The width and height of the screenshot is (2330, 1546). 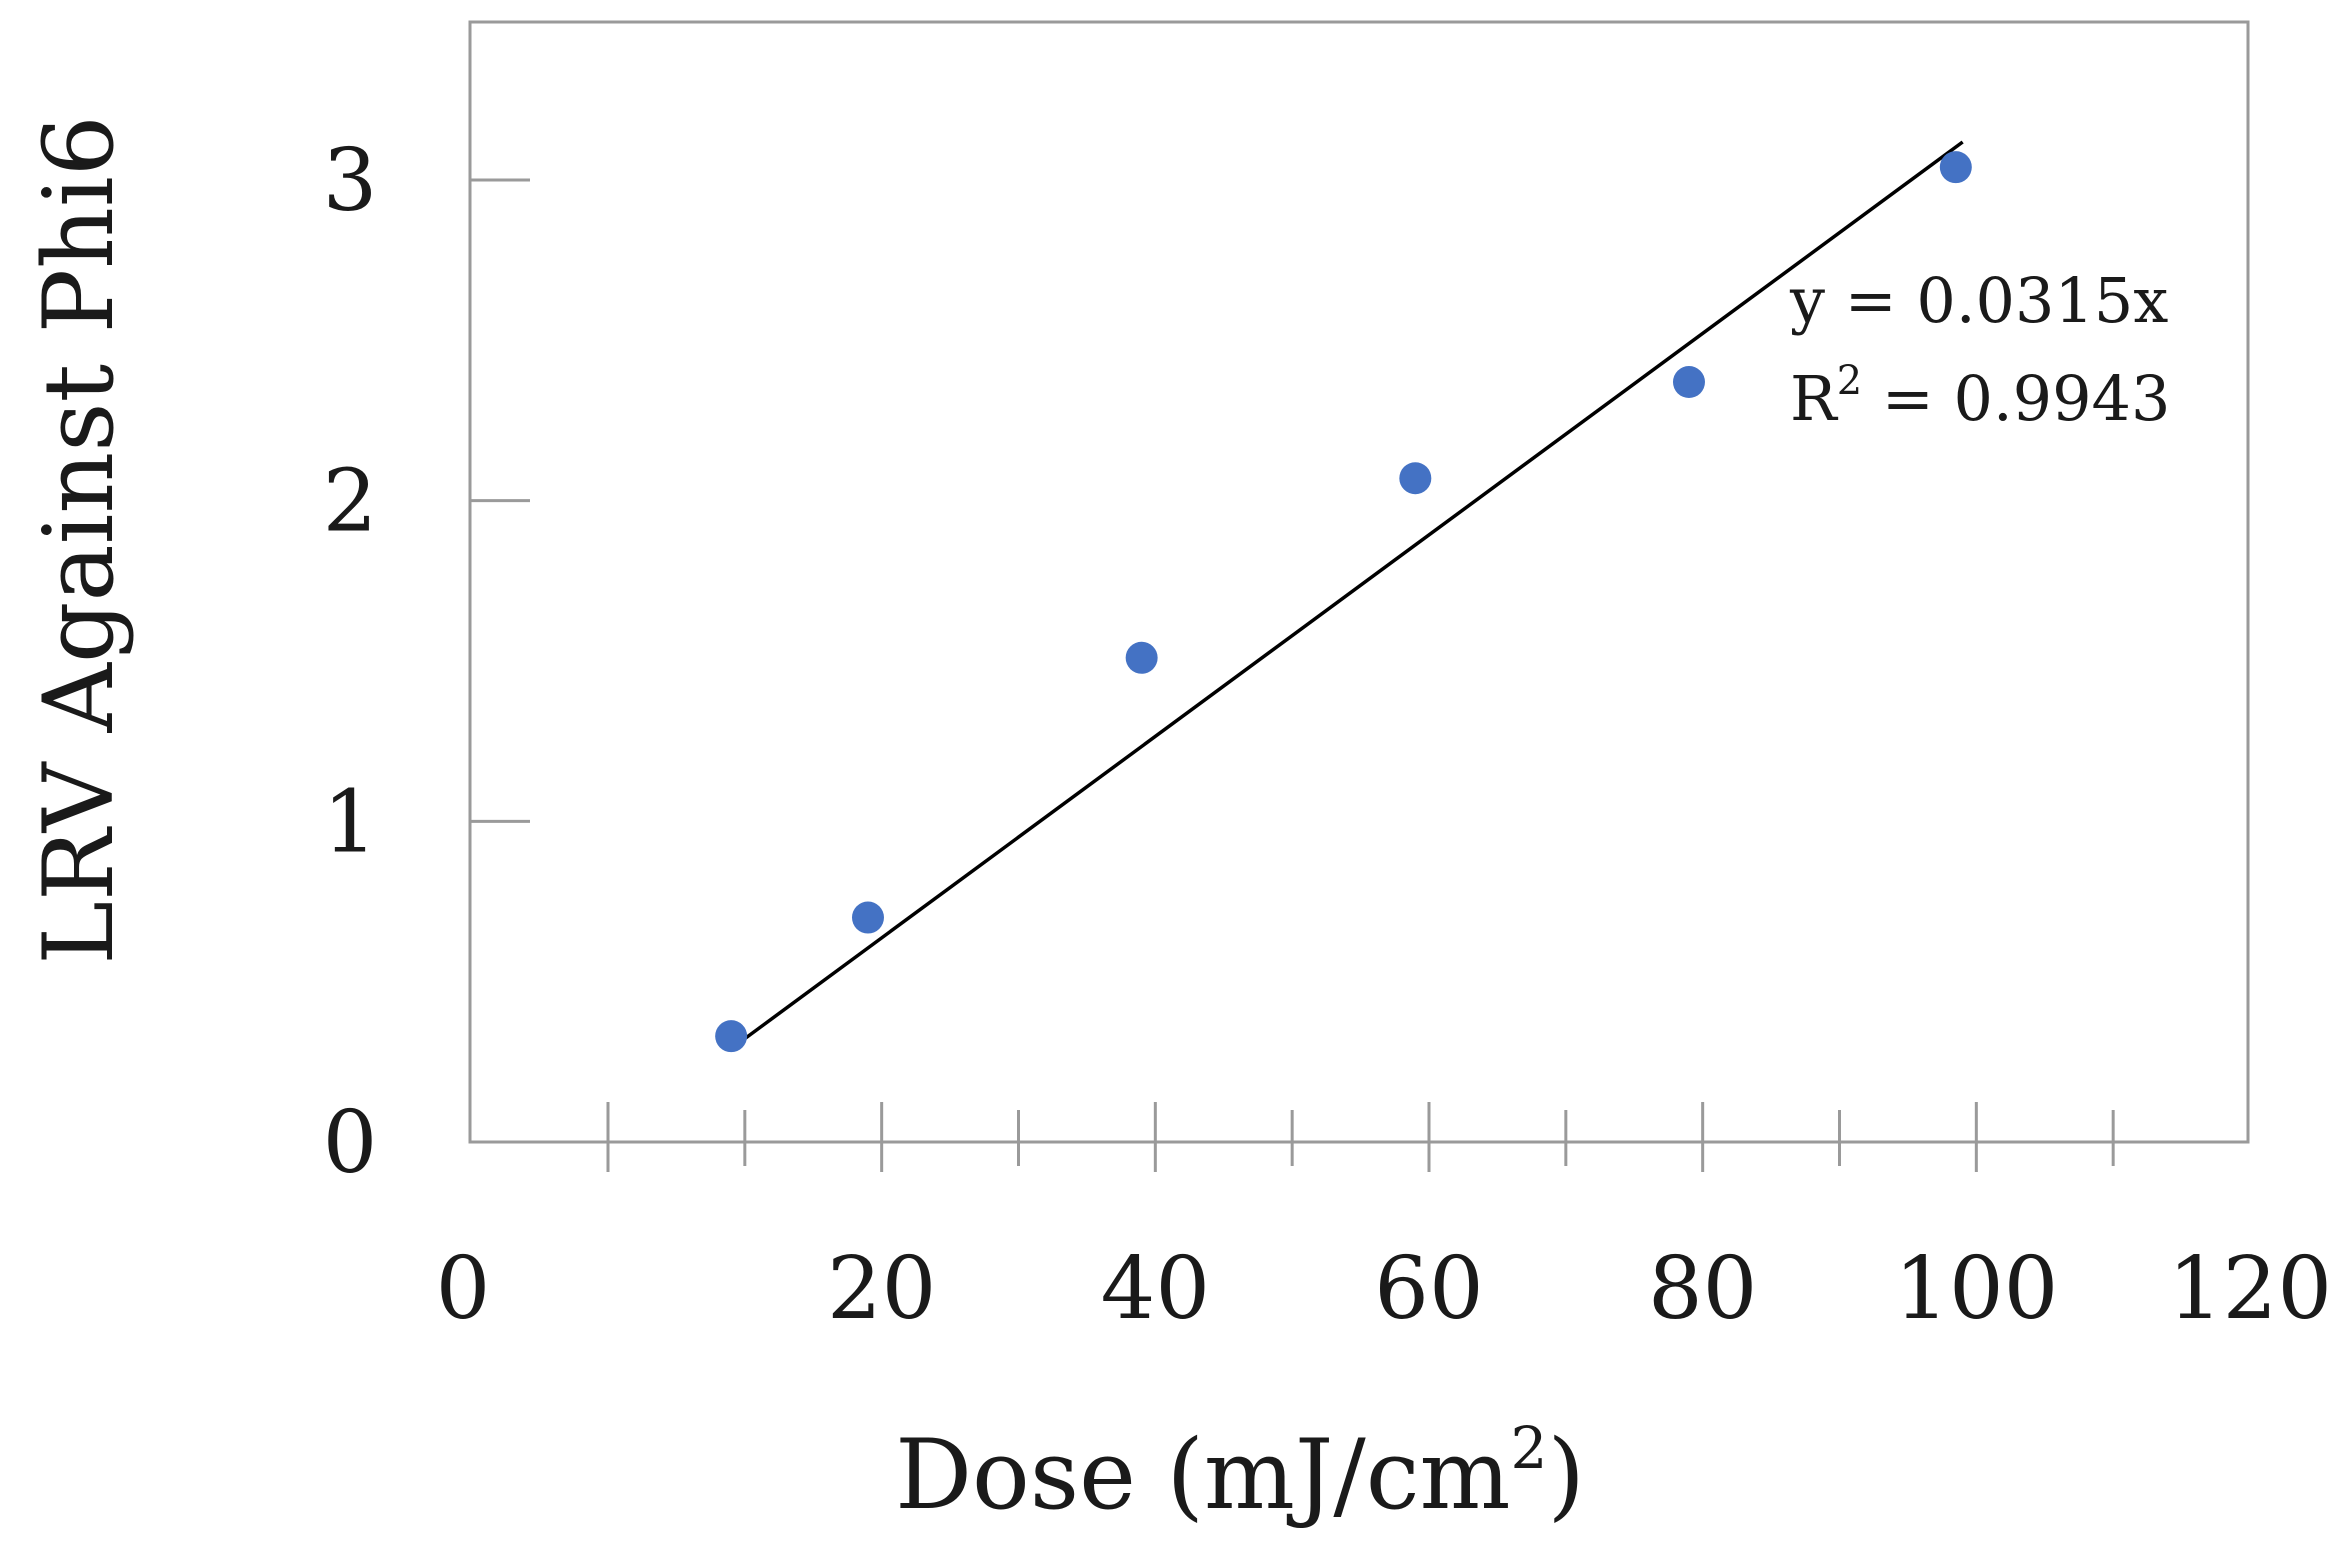 I want to click on trendline-equation: y = 0.0315x, so click(x=1978, y=300).